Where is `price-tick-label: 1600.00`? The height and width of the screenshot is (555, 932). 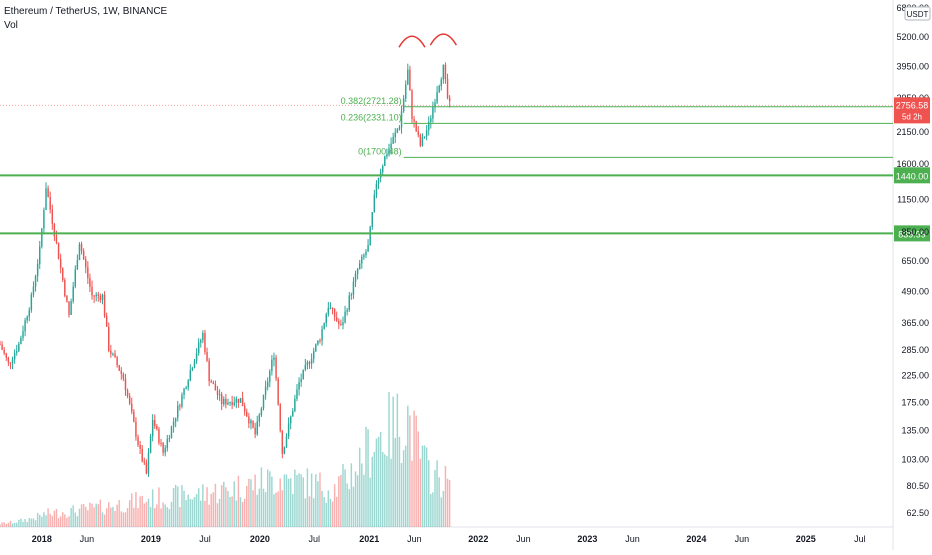
price-tick-label: 1600.00 is located at coordinates (912, 164).